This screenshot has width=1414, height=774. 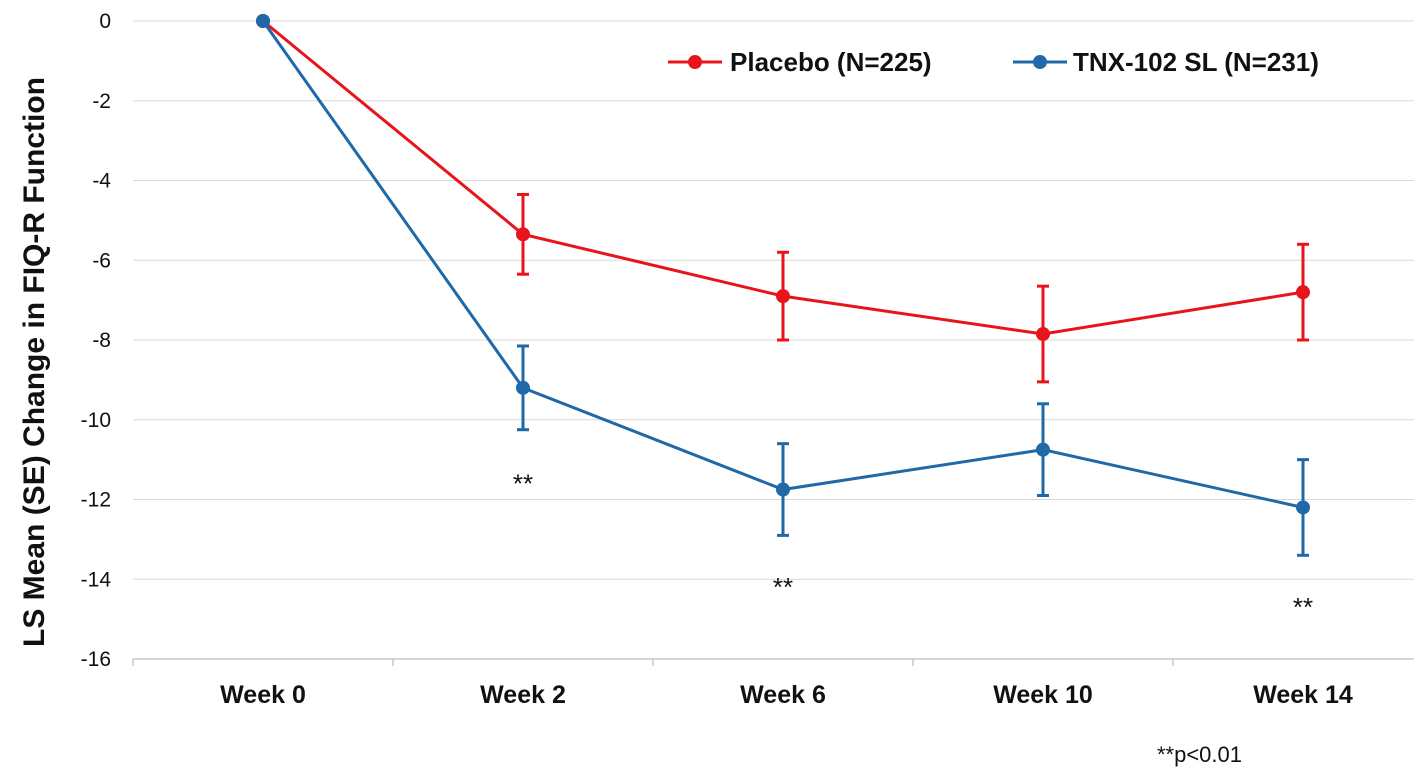 I want to click on y-tick-label: -16, so click(x=96, y=659).